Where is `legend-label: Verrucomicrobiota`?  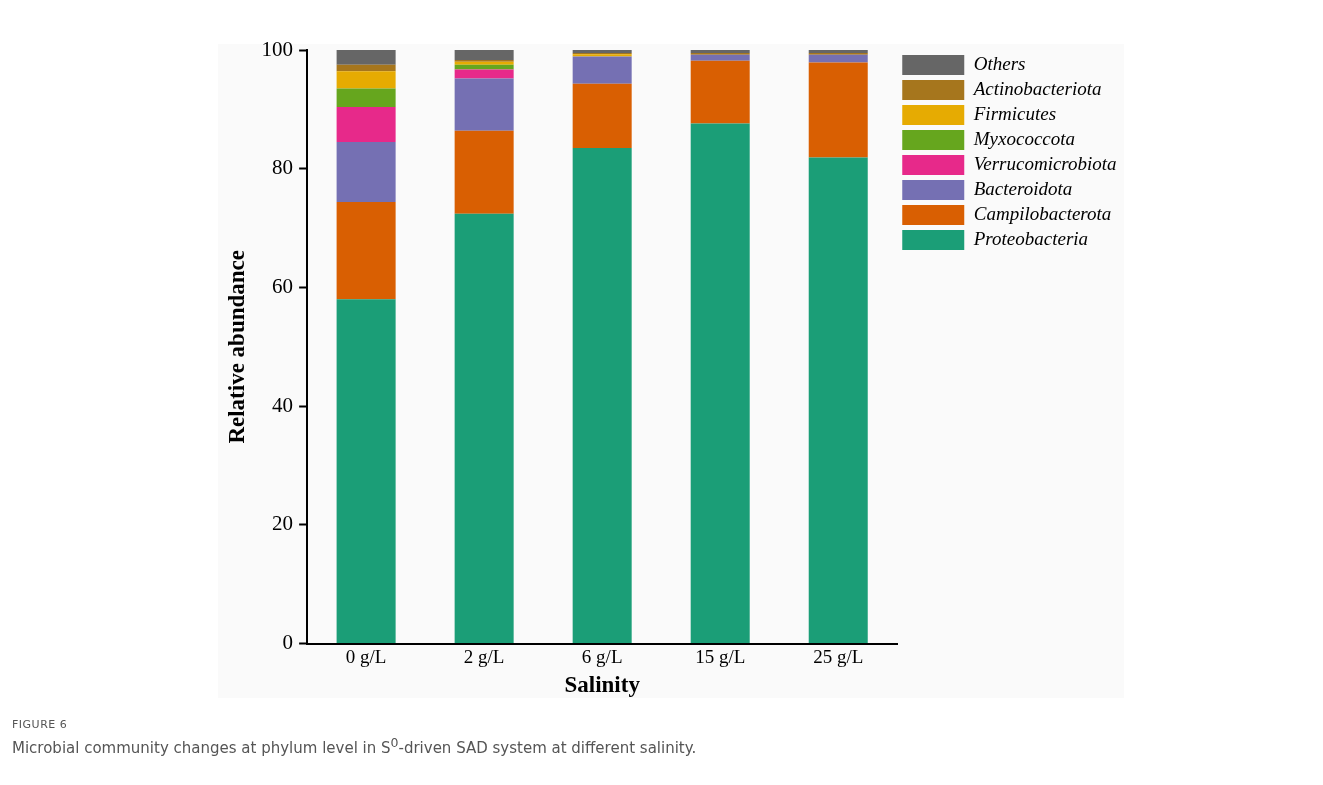
legend-label: Verrucomicrobiota is located at coordinates (1045, 163).